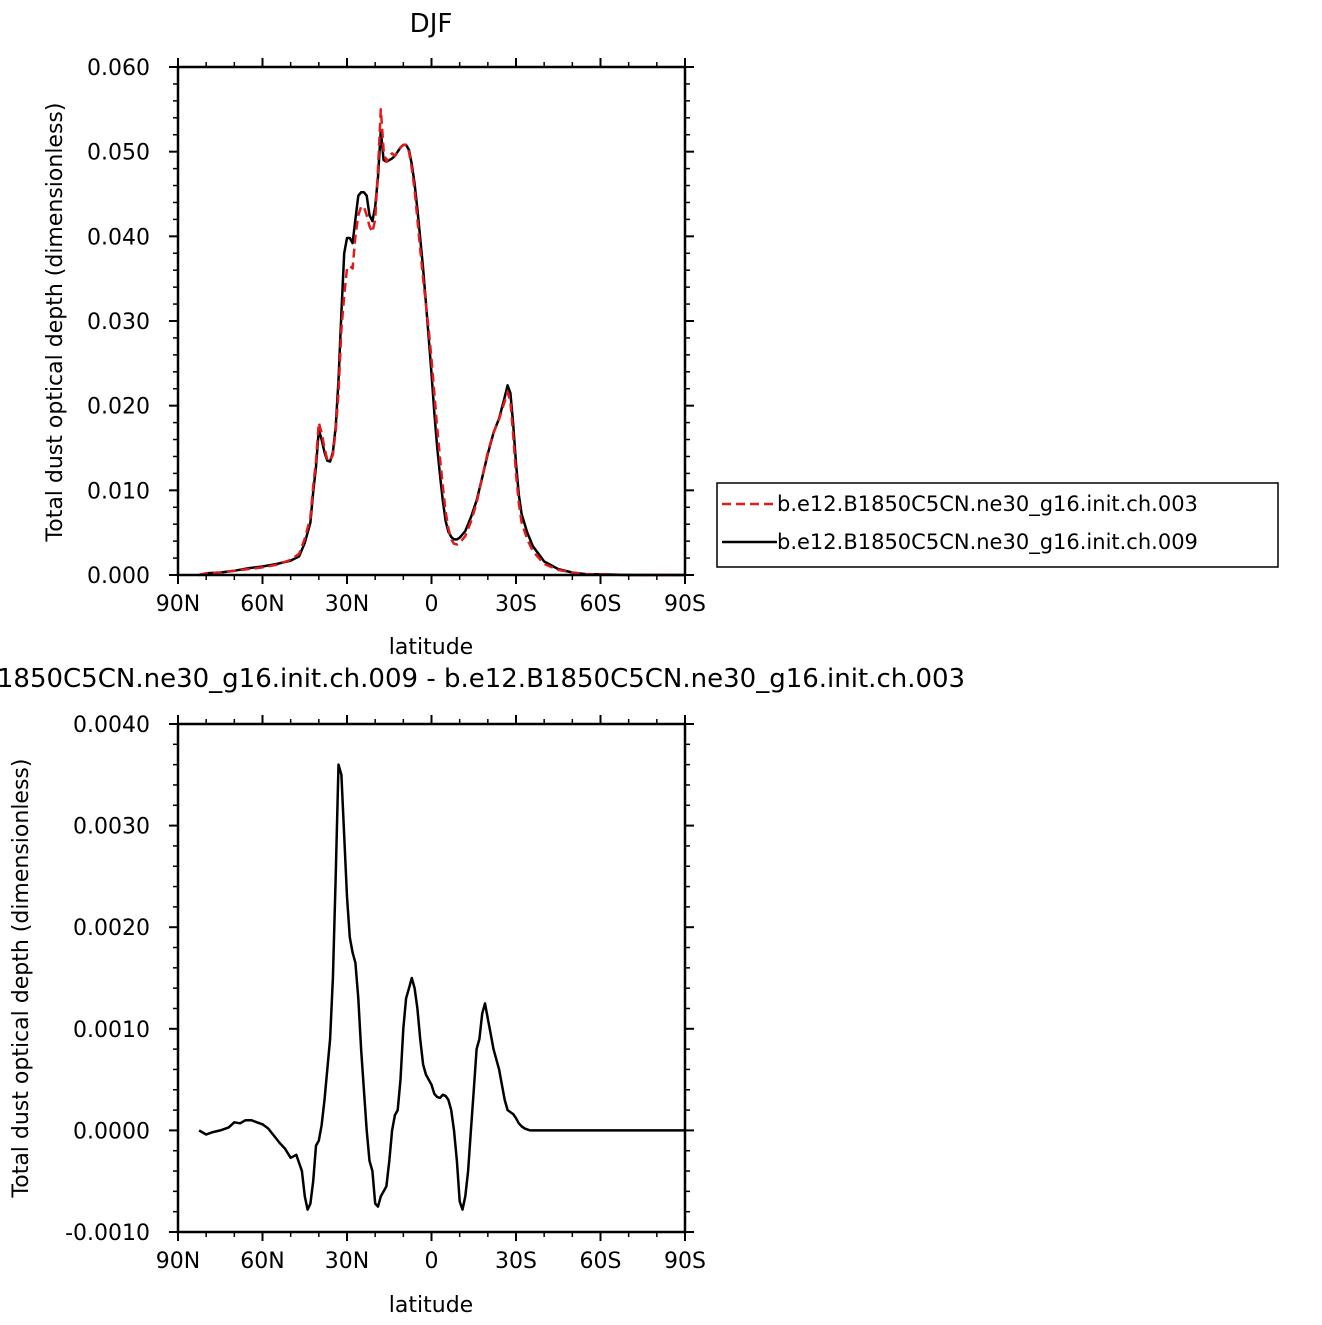  I want to click on top-y-tick-label: 0.010, so click(118, 491).